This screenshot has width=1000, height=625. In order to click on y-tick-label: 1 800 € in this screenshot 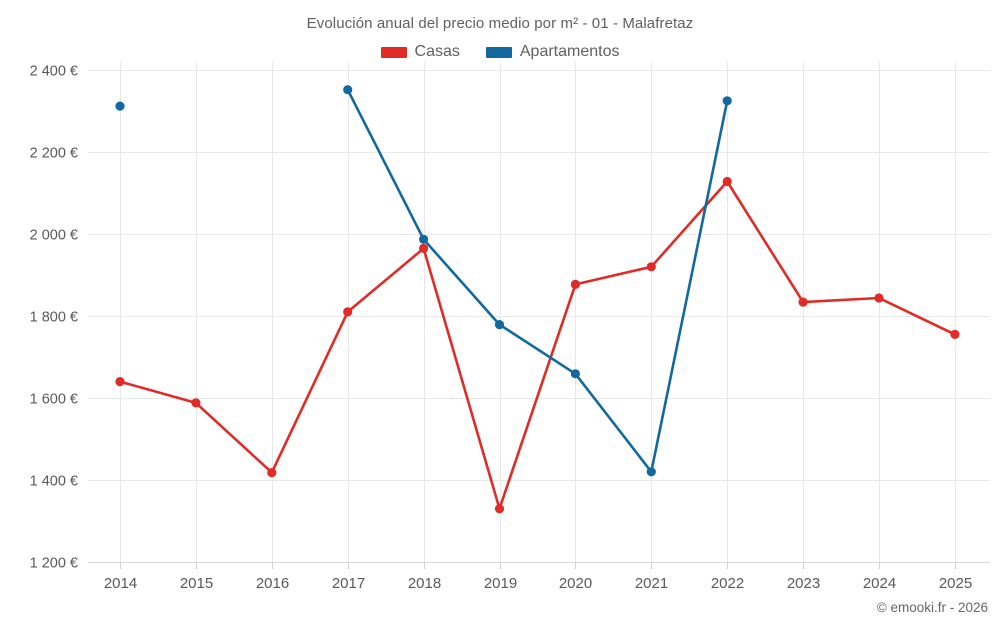, I will do `click(54, 318)`.